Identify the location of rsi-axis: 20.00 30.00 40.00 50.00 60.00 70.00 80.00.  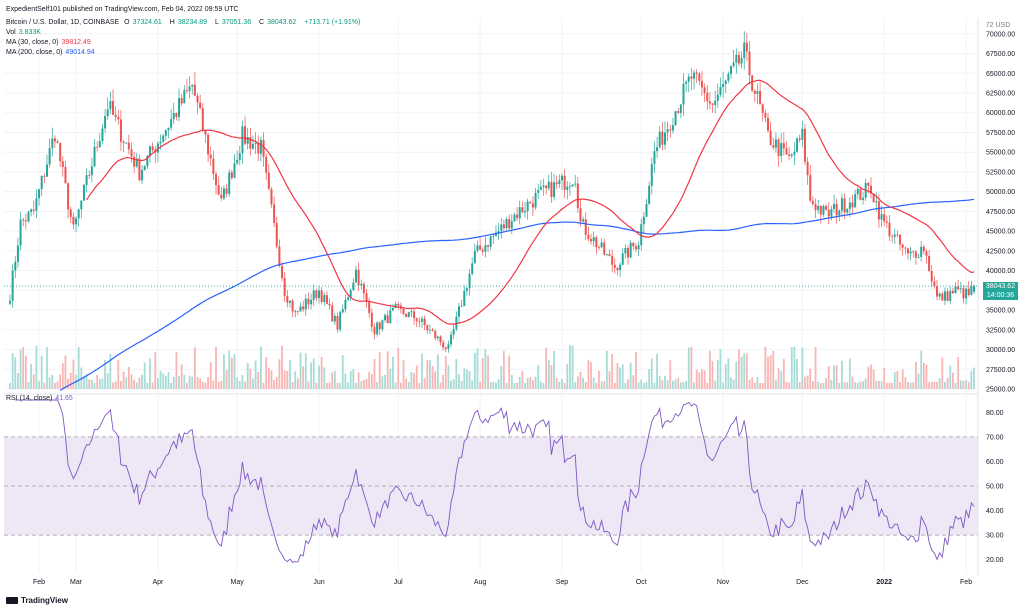
(995, 487).